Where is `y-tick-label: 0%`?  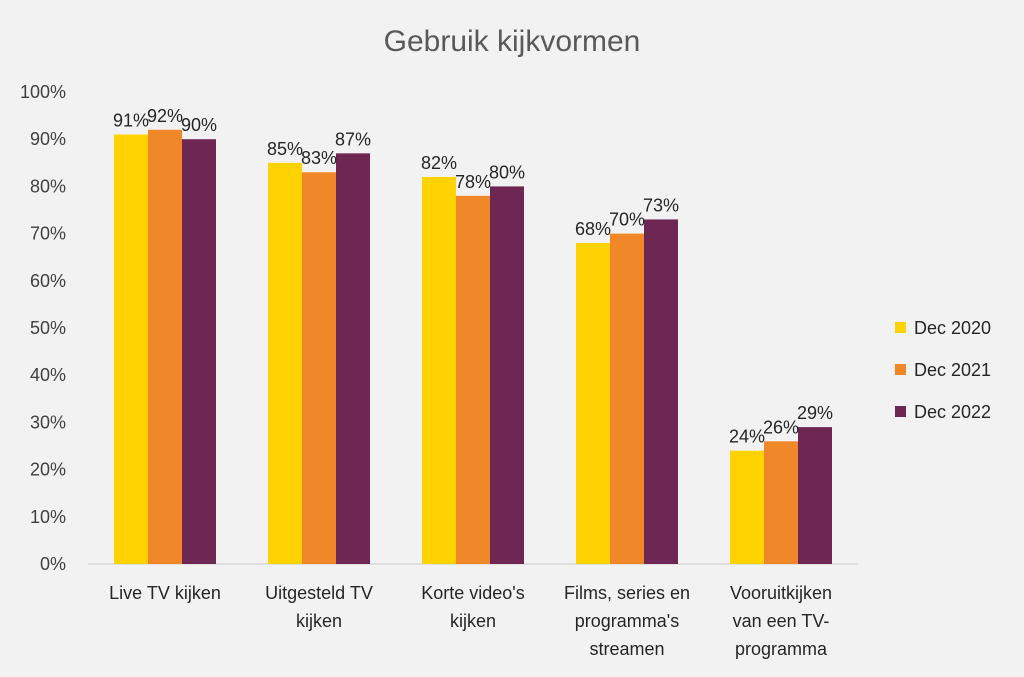 y-tick-label: 0% is located at coordinates (53, 564).